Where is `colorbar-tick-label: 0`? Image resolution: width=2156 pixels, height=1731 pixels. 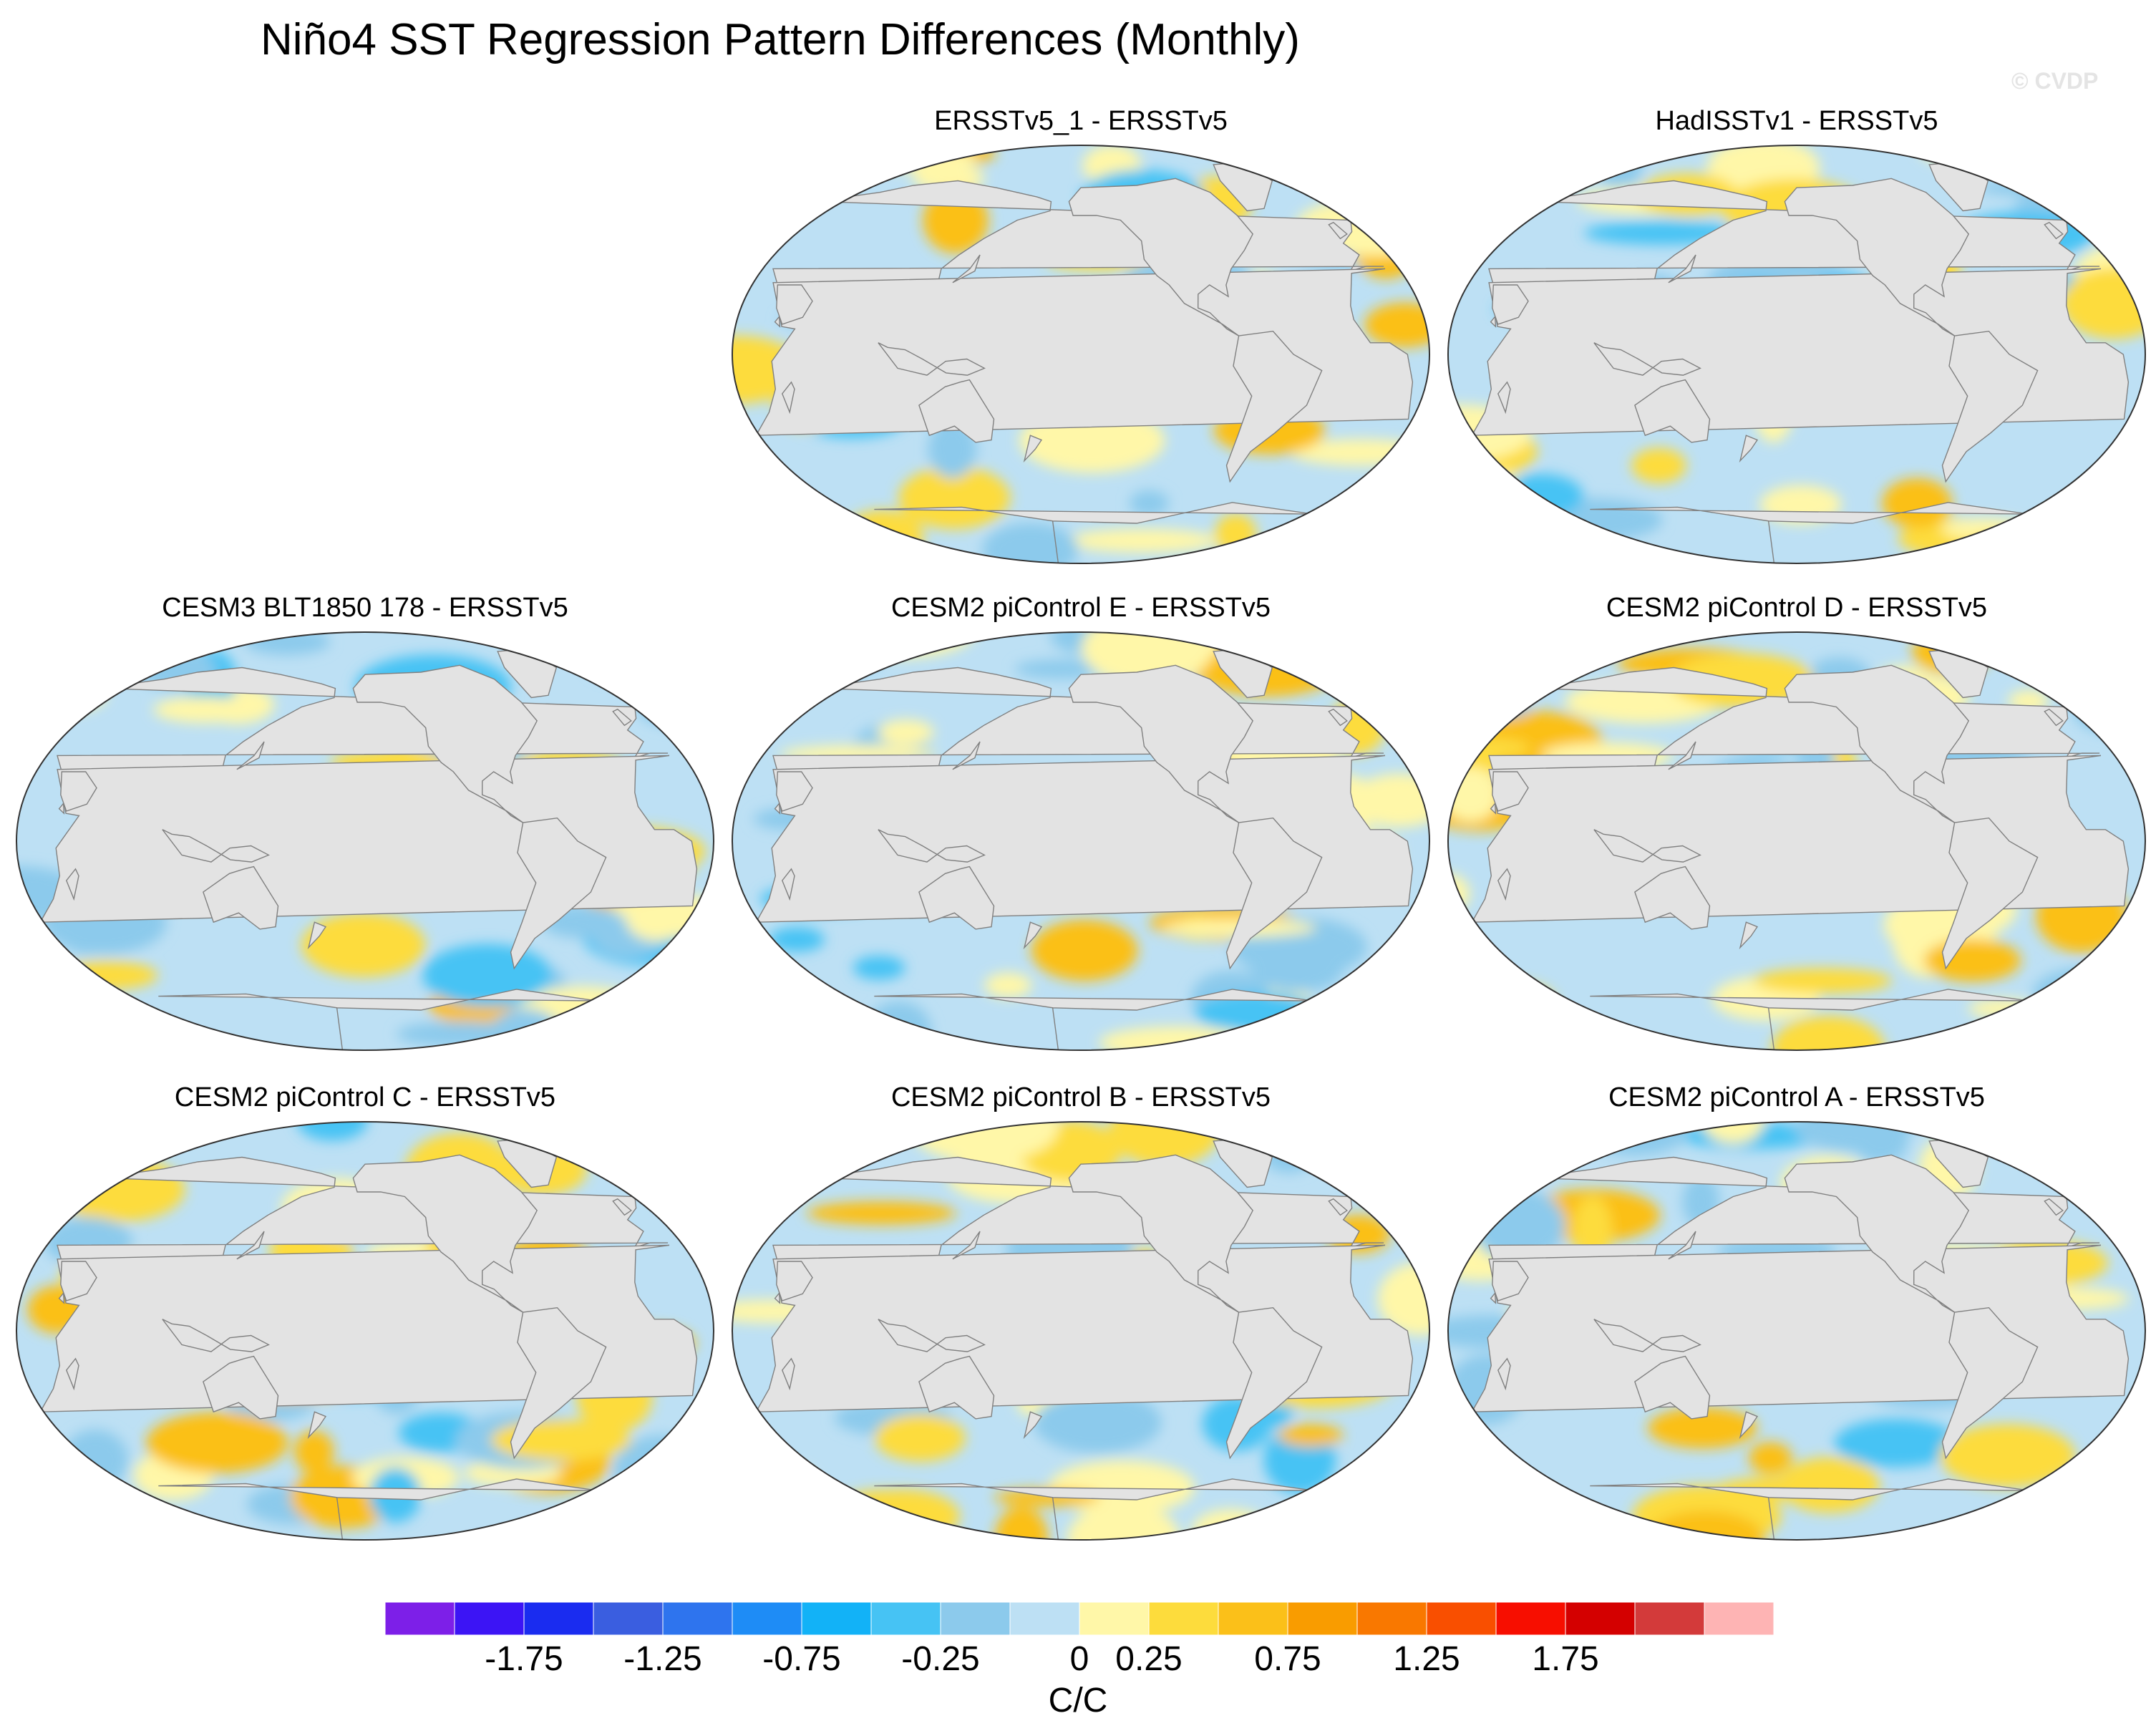
colorbar-tick-label: 0 is located at coordinates (1079, 1659).